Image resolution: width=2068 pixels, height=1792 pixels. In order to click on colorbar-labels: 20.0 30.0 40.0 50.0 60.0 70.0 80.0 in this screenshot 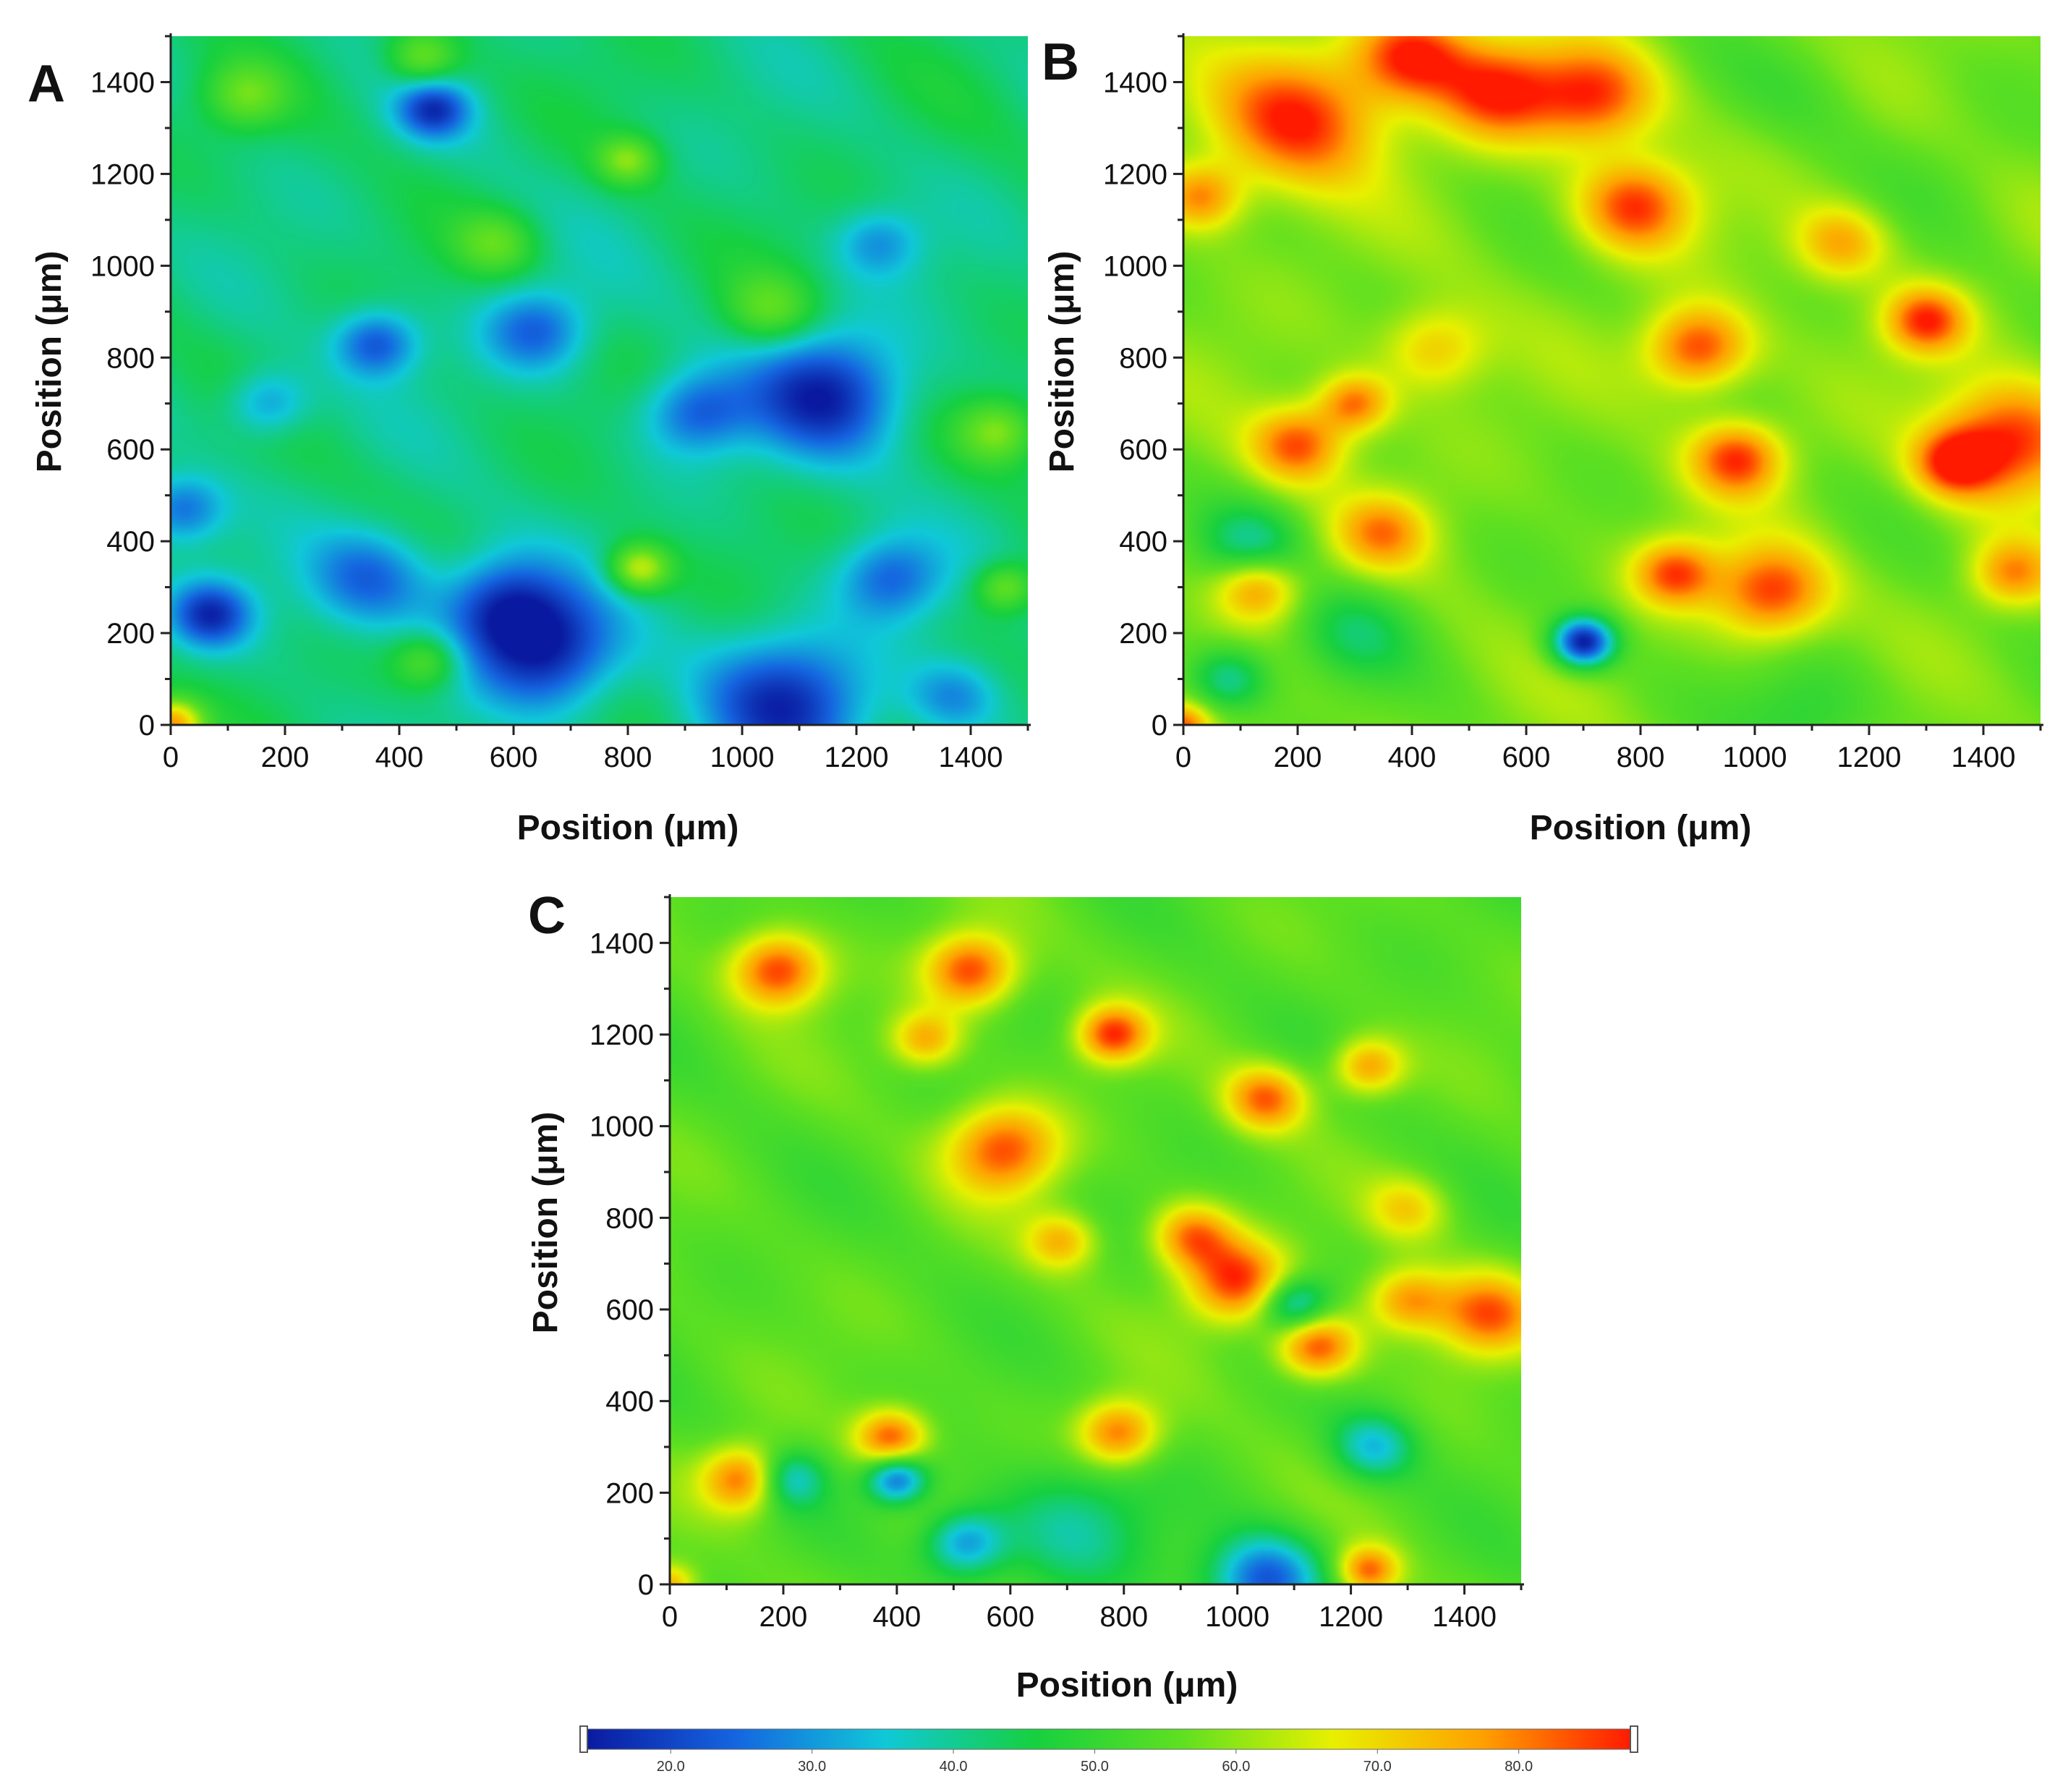, I will do `click(1095, 1762)`.